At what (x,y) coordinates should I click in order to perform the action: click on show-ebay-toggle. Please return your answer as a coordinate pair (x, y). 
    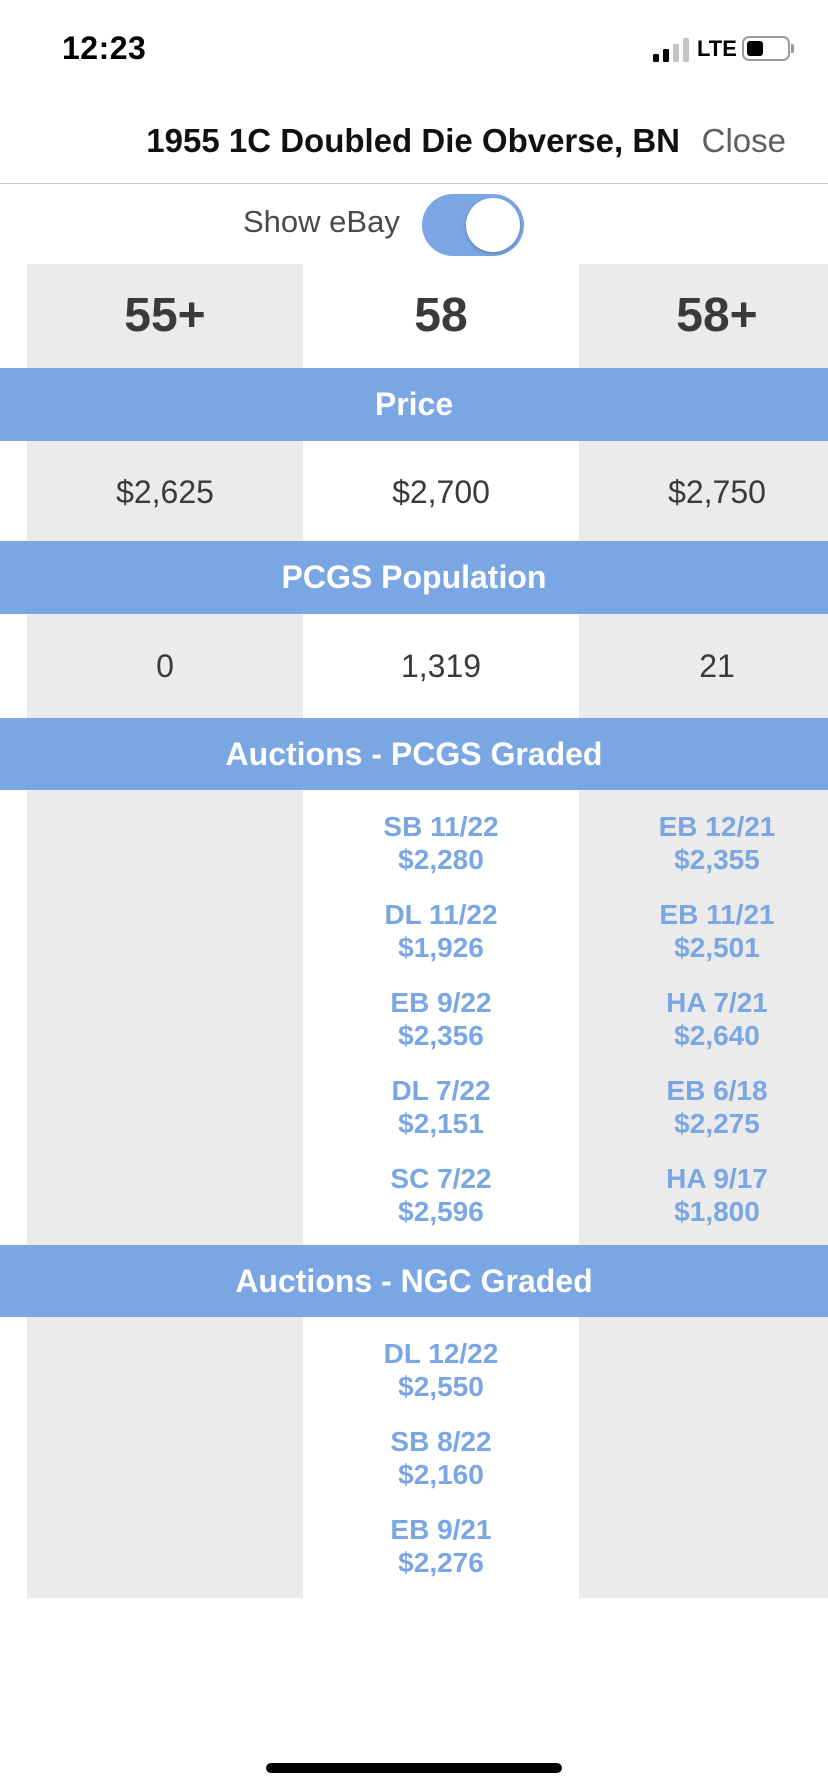
    Looking at the image, I should click on (473, 225).